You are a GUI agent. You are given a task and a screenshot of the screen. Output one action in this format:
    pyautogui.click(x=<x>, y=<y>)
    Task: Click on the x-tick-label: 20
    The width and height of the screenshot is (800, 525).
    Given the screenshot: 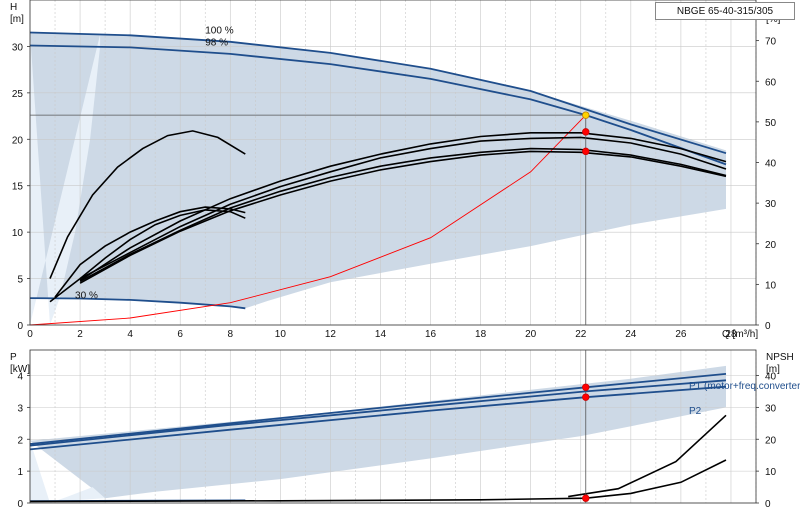 What is the action you would take?
    pyautogui.click(x=531, y=334)
    